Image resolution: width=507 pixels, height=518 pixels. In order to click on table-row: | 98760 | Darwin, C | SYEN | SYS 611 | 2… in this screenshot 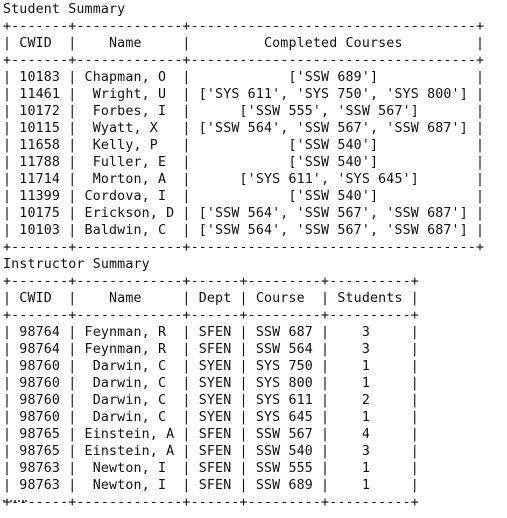, I will do `click(211, 400)`.